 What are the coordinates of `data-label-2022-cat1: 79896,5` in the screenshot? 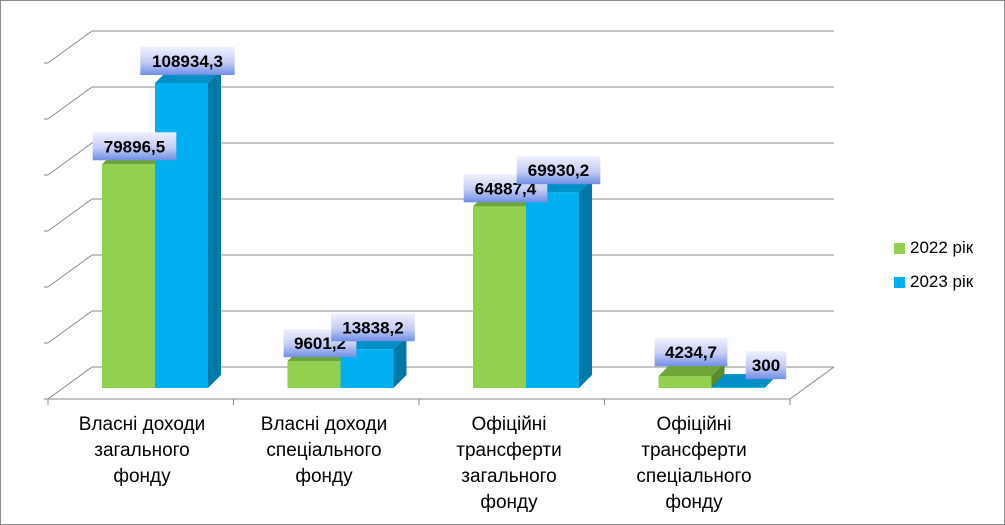 It's located at (134, 146).